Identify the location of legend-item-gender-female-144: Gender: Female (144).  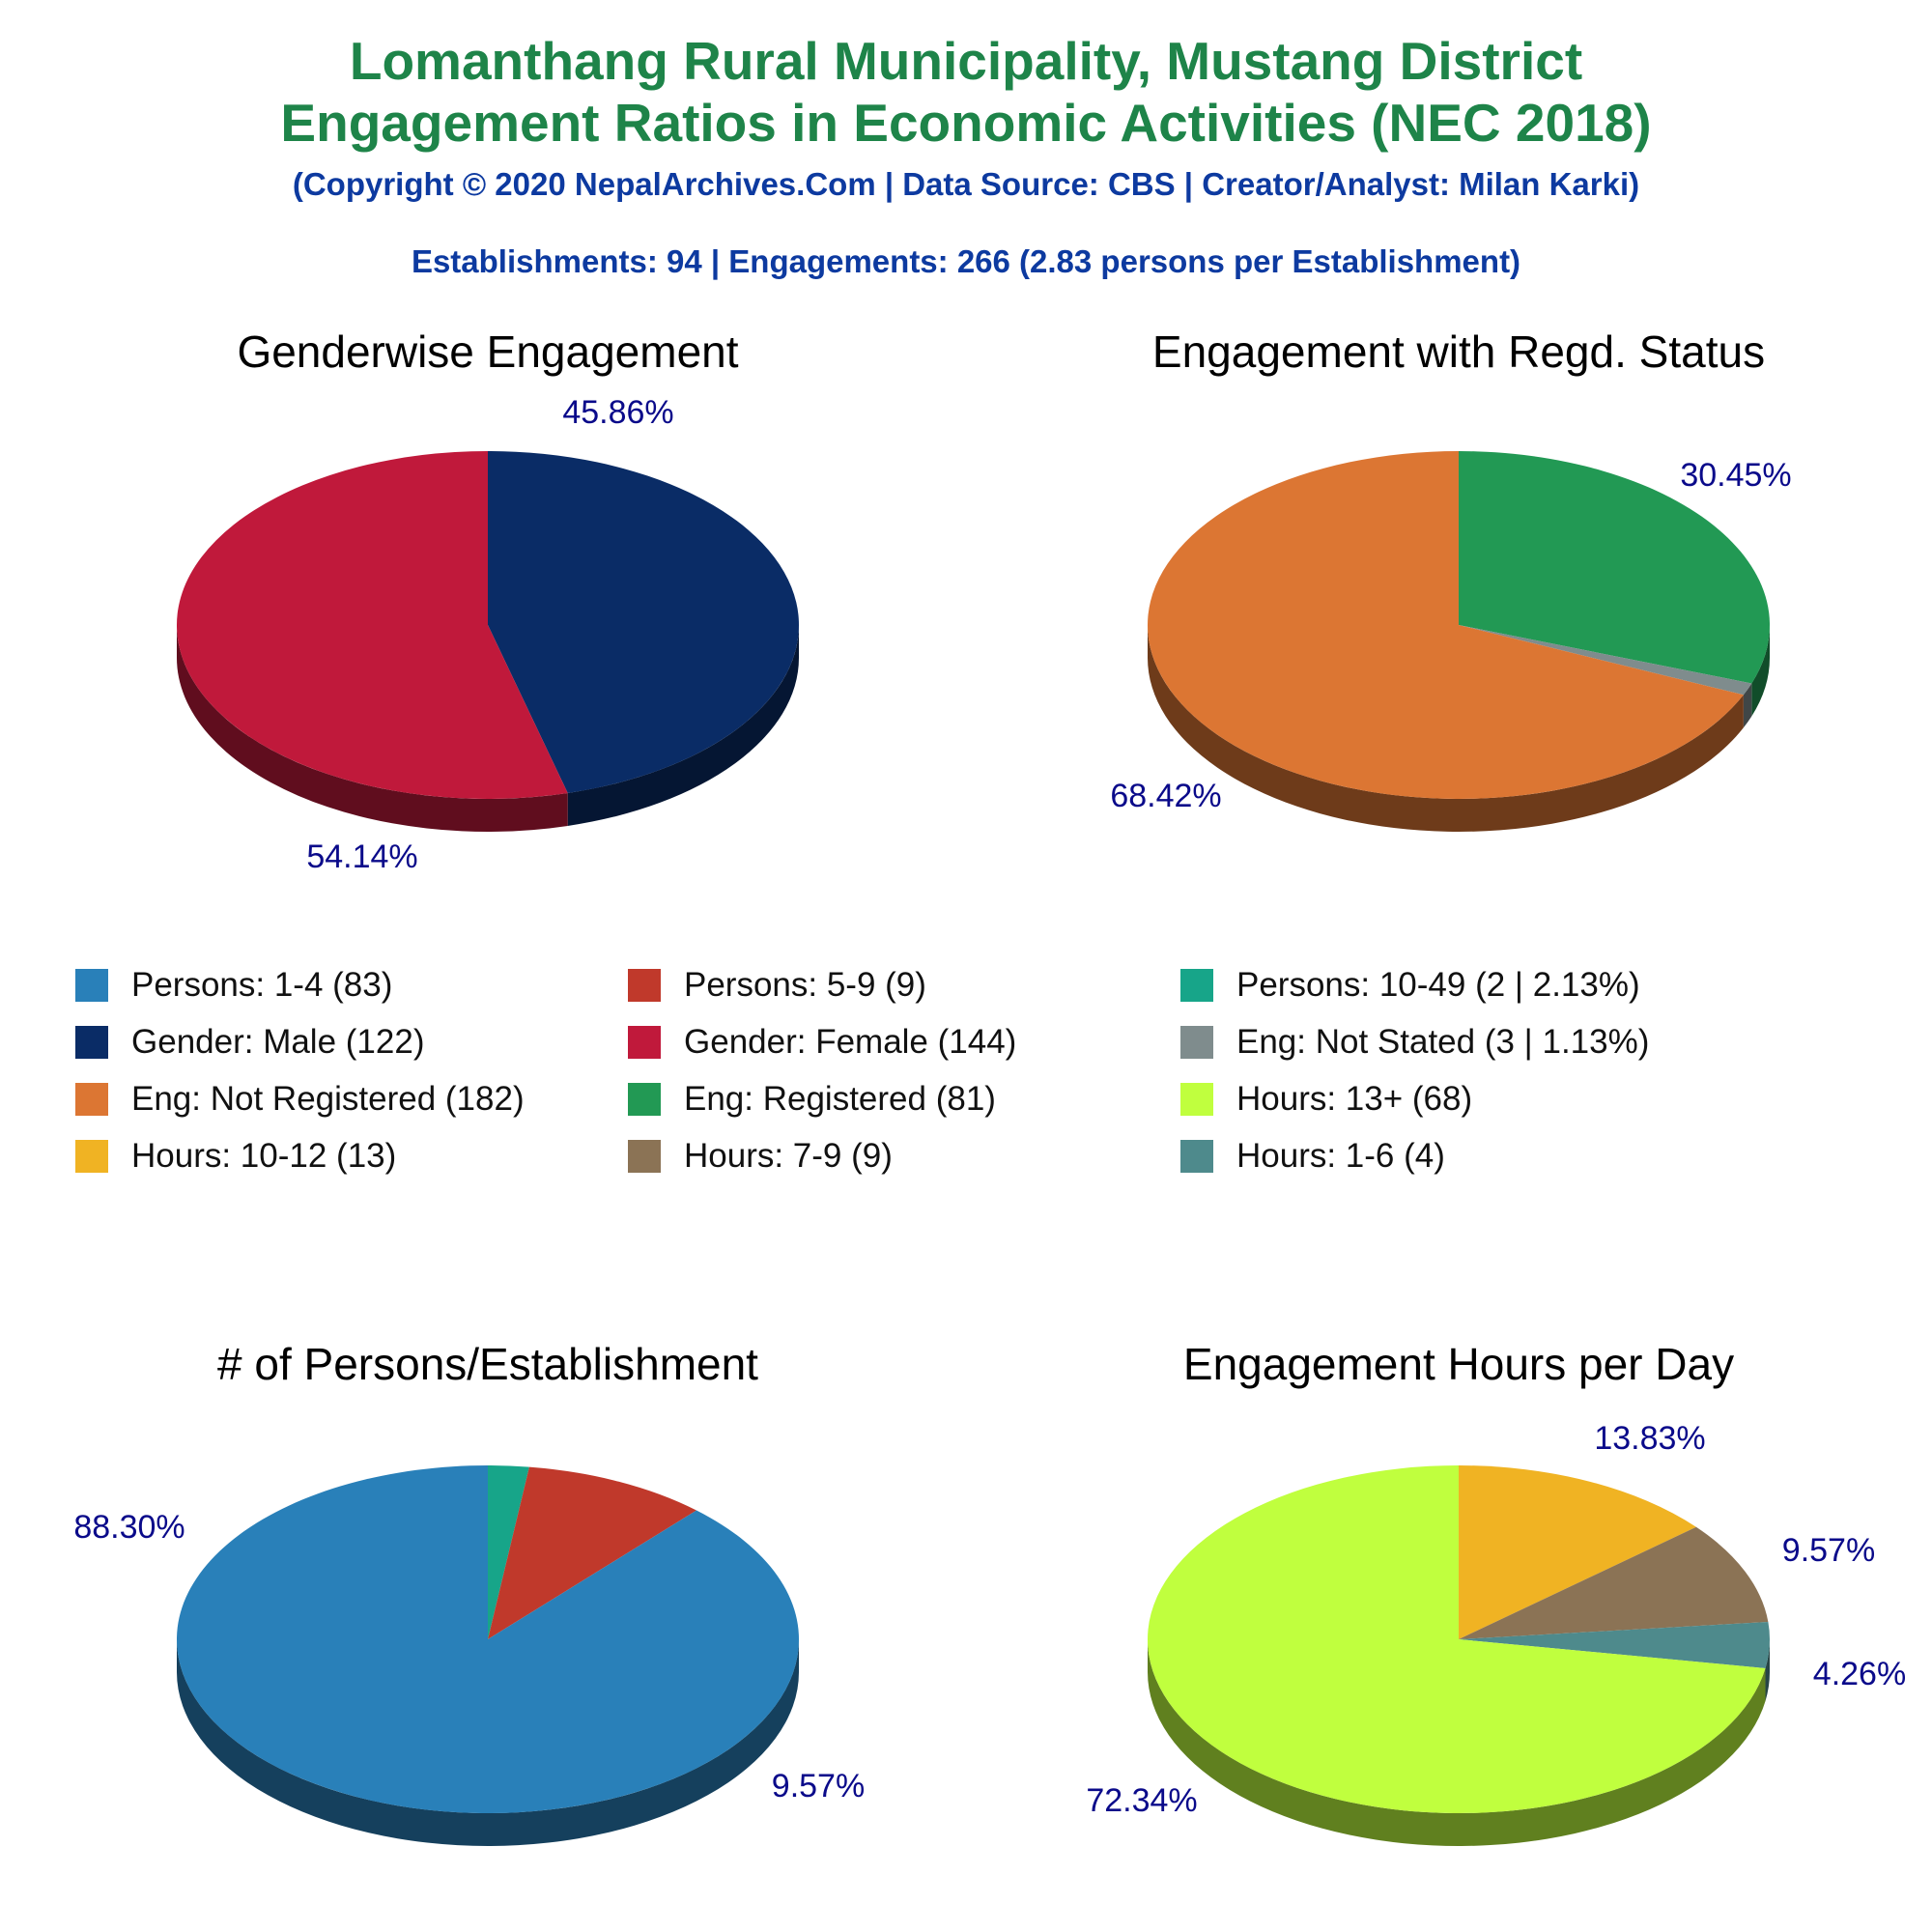
(822, 1042).